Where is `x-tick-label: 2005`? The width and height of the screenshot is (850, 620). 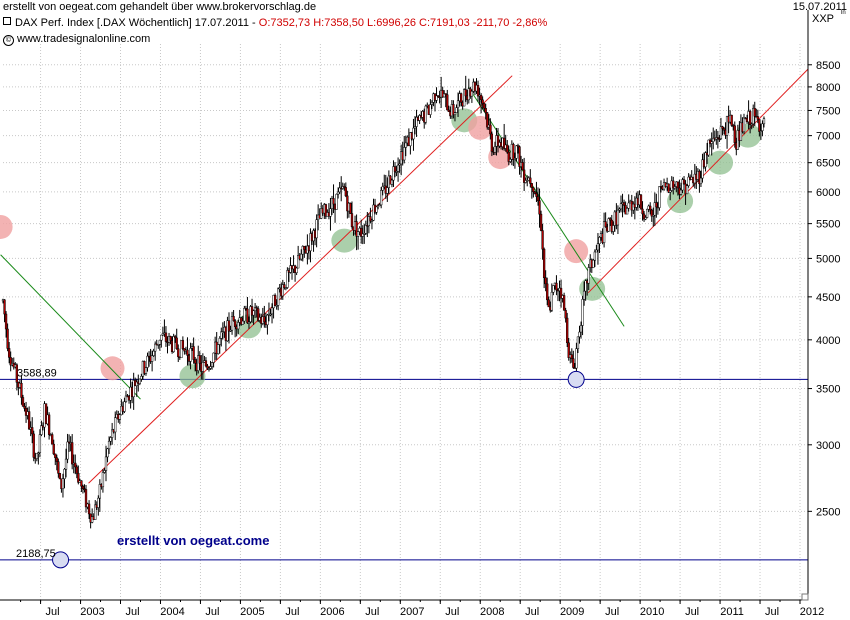
x-tick-label: 2005 is located at coordinates (252, 612).